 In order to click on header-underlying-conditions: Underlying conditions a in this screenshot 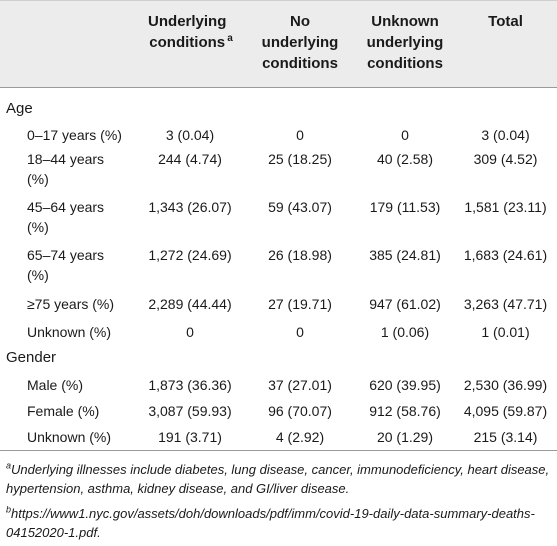, I will do `click(190, 32)`.